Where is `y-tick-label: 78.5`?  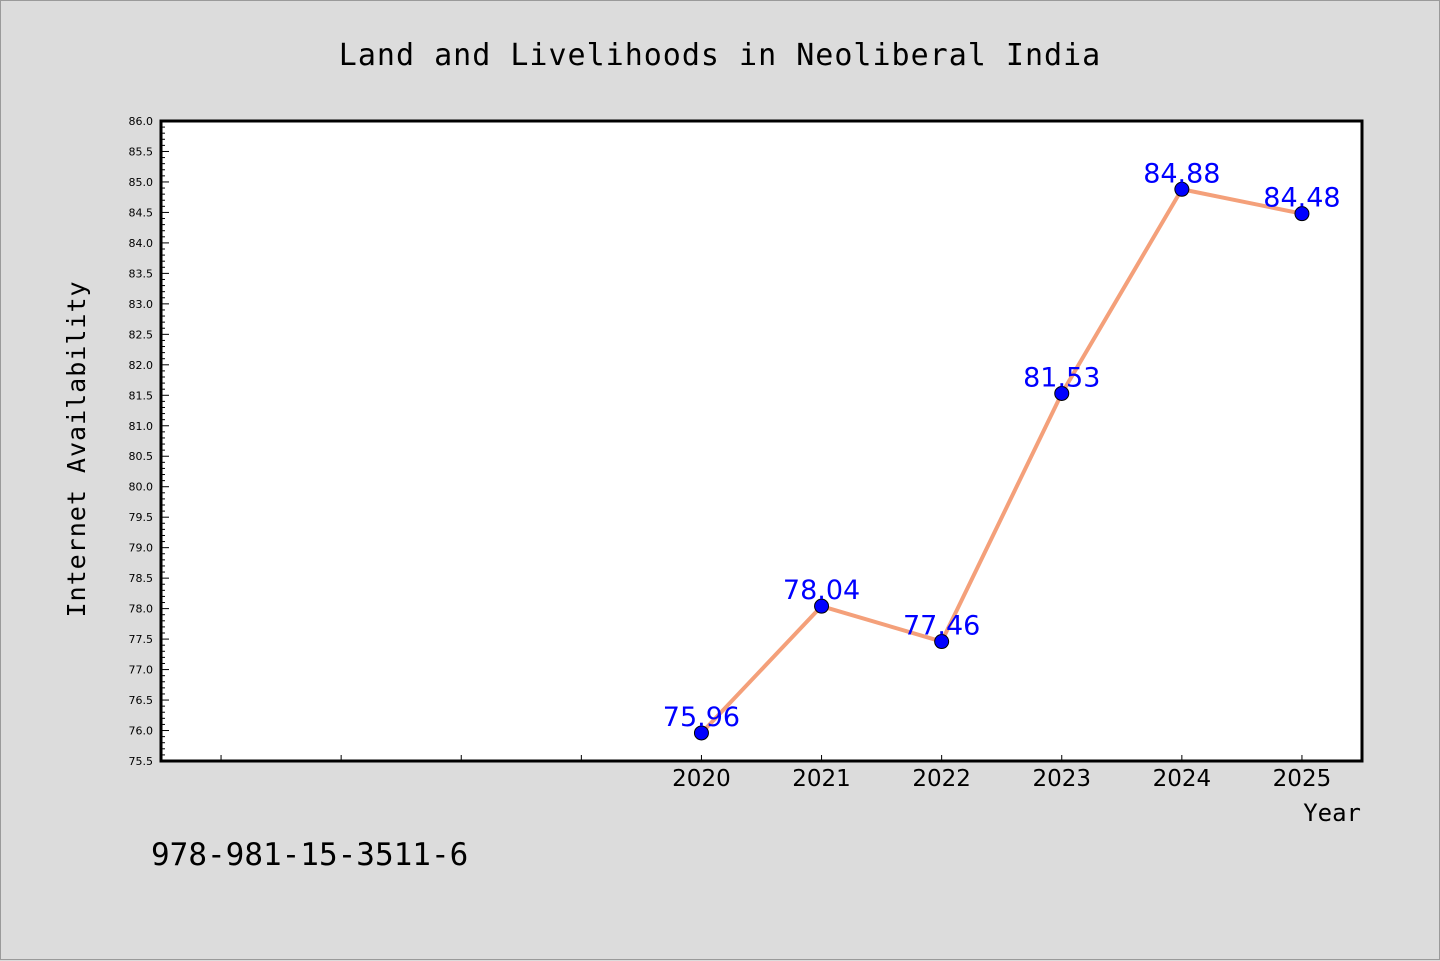 y-tick-label: 78.5 is located at coordinates (141, 578).